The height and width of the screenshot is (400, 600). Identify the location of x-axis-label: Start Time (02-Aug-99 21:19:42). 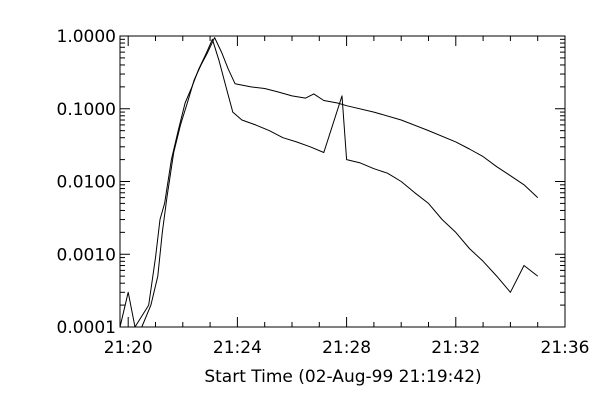
(342, 377).